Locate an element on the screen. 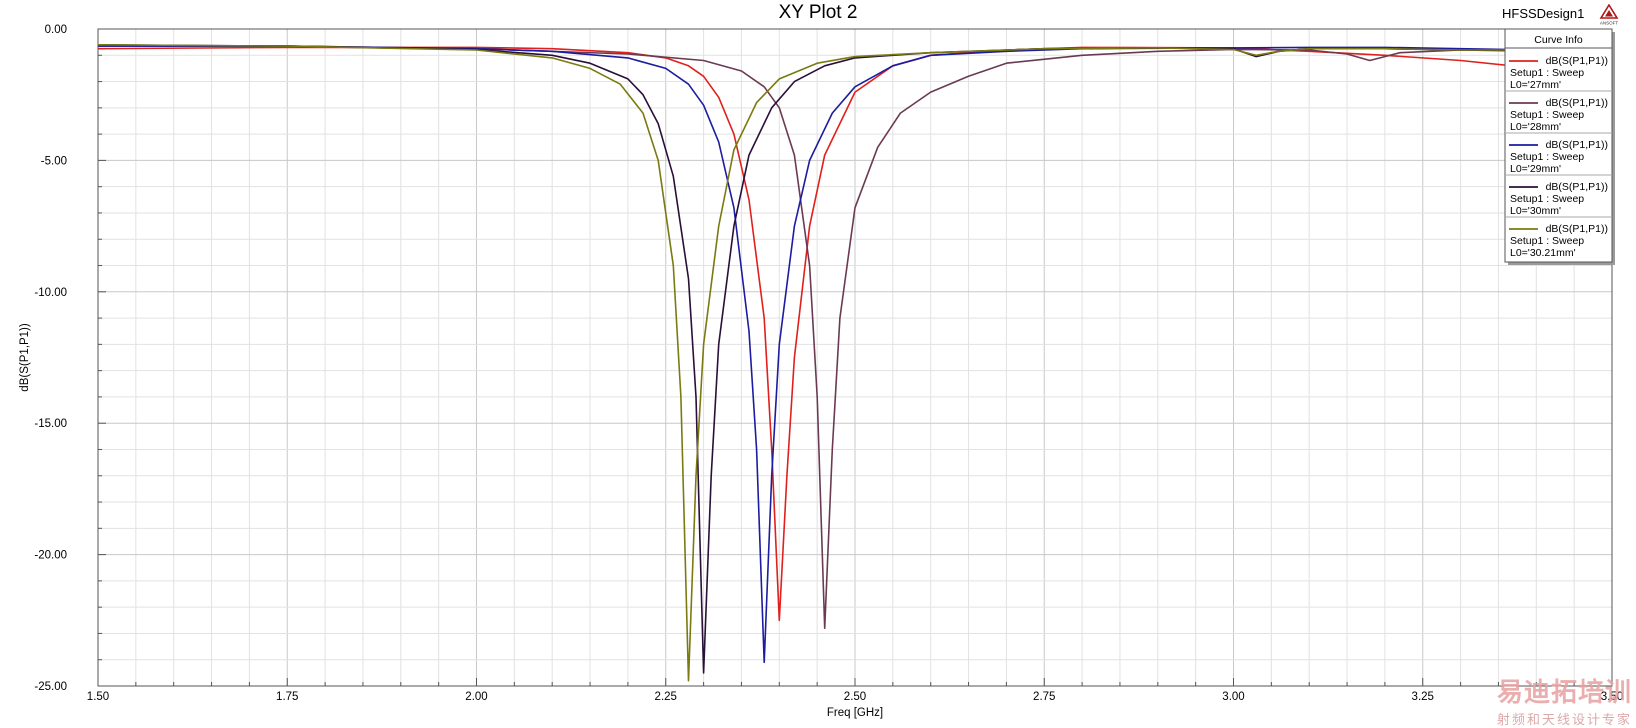 The width and height of the screenshot is (1636, 728). watermark-line1: 易迪拓培训 is located at coordinates (1564, 693).